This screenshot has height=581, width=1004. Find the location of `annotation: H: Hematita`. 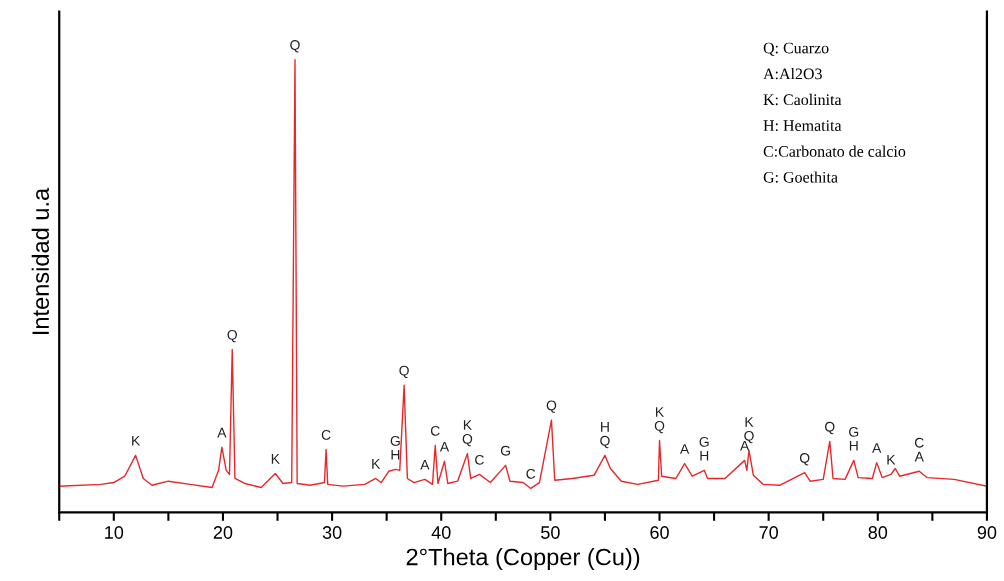

annotation: H: Hematita is located at coordinates (802, 126).